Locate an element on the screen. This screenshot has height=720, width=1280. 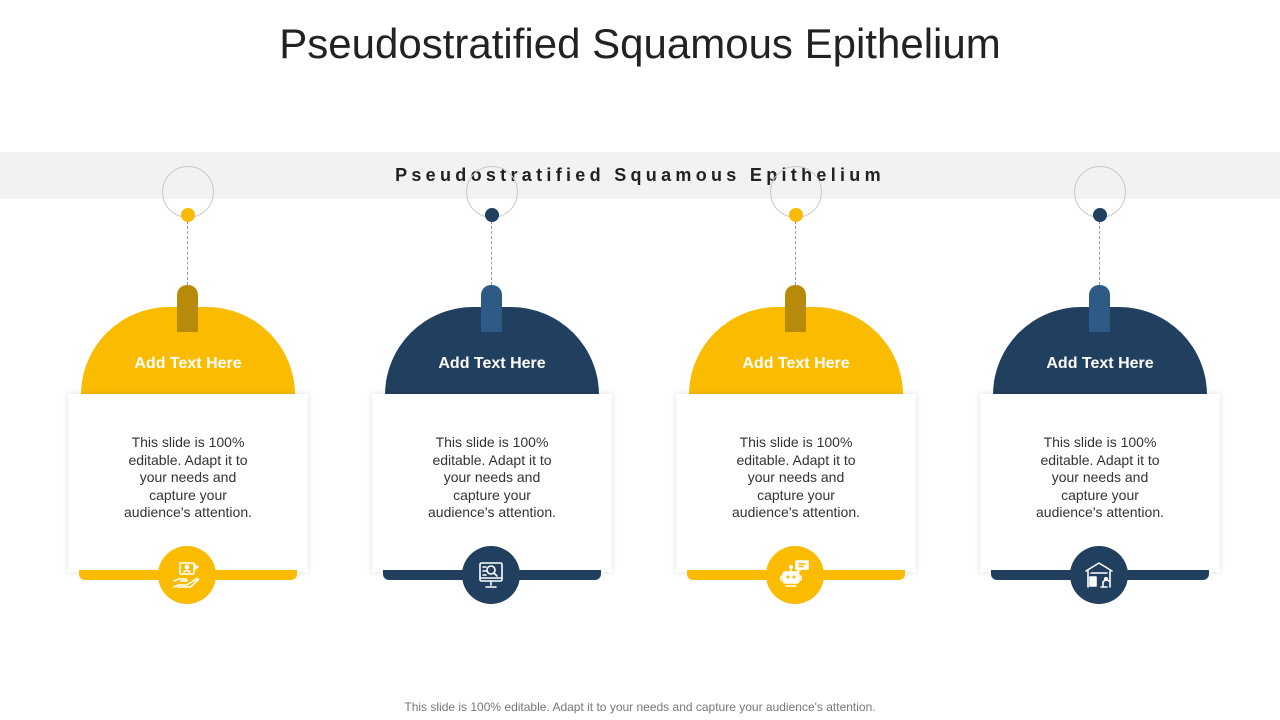
robot-chat-icon is located at coordinates (794, 573).